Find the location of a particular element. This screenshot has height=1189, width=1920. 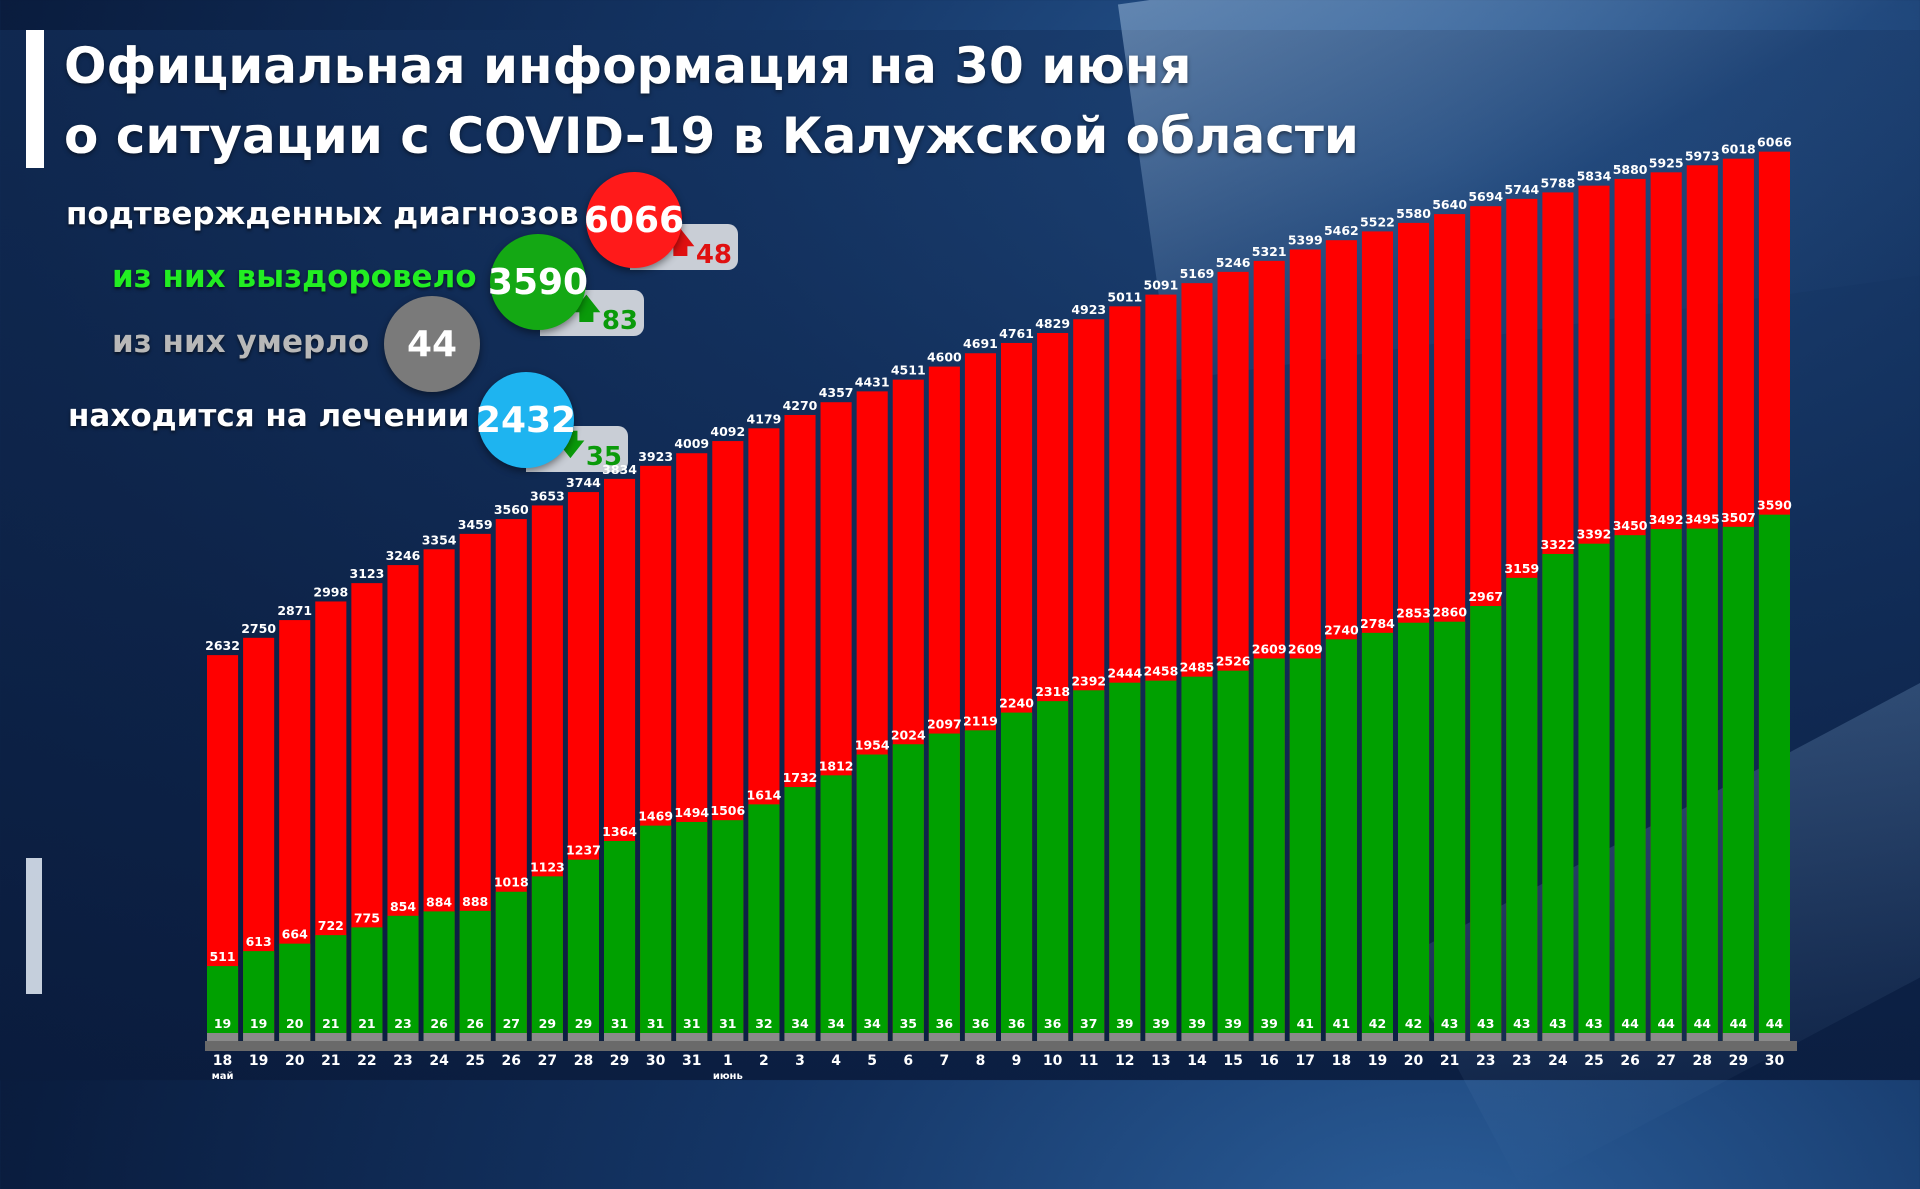

x-tick-label: 19 is located at coordinates (258, 1061).